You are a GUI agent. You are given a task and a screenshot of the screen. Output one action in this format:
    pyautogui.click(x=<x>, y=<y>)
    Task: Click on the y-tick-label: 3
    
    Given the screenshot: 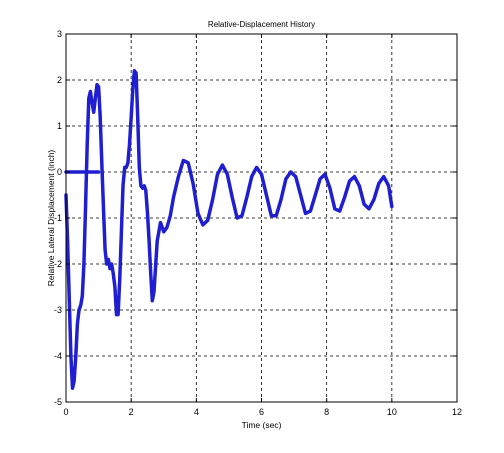 What is the action you would take?
    pyautogui.click(x=59, y=34)
    